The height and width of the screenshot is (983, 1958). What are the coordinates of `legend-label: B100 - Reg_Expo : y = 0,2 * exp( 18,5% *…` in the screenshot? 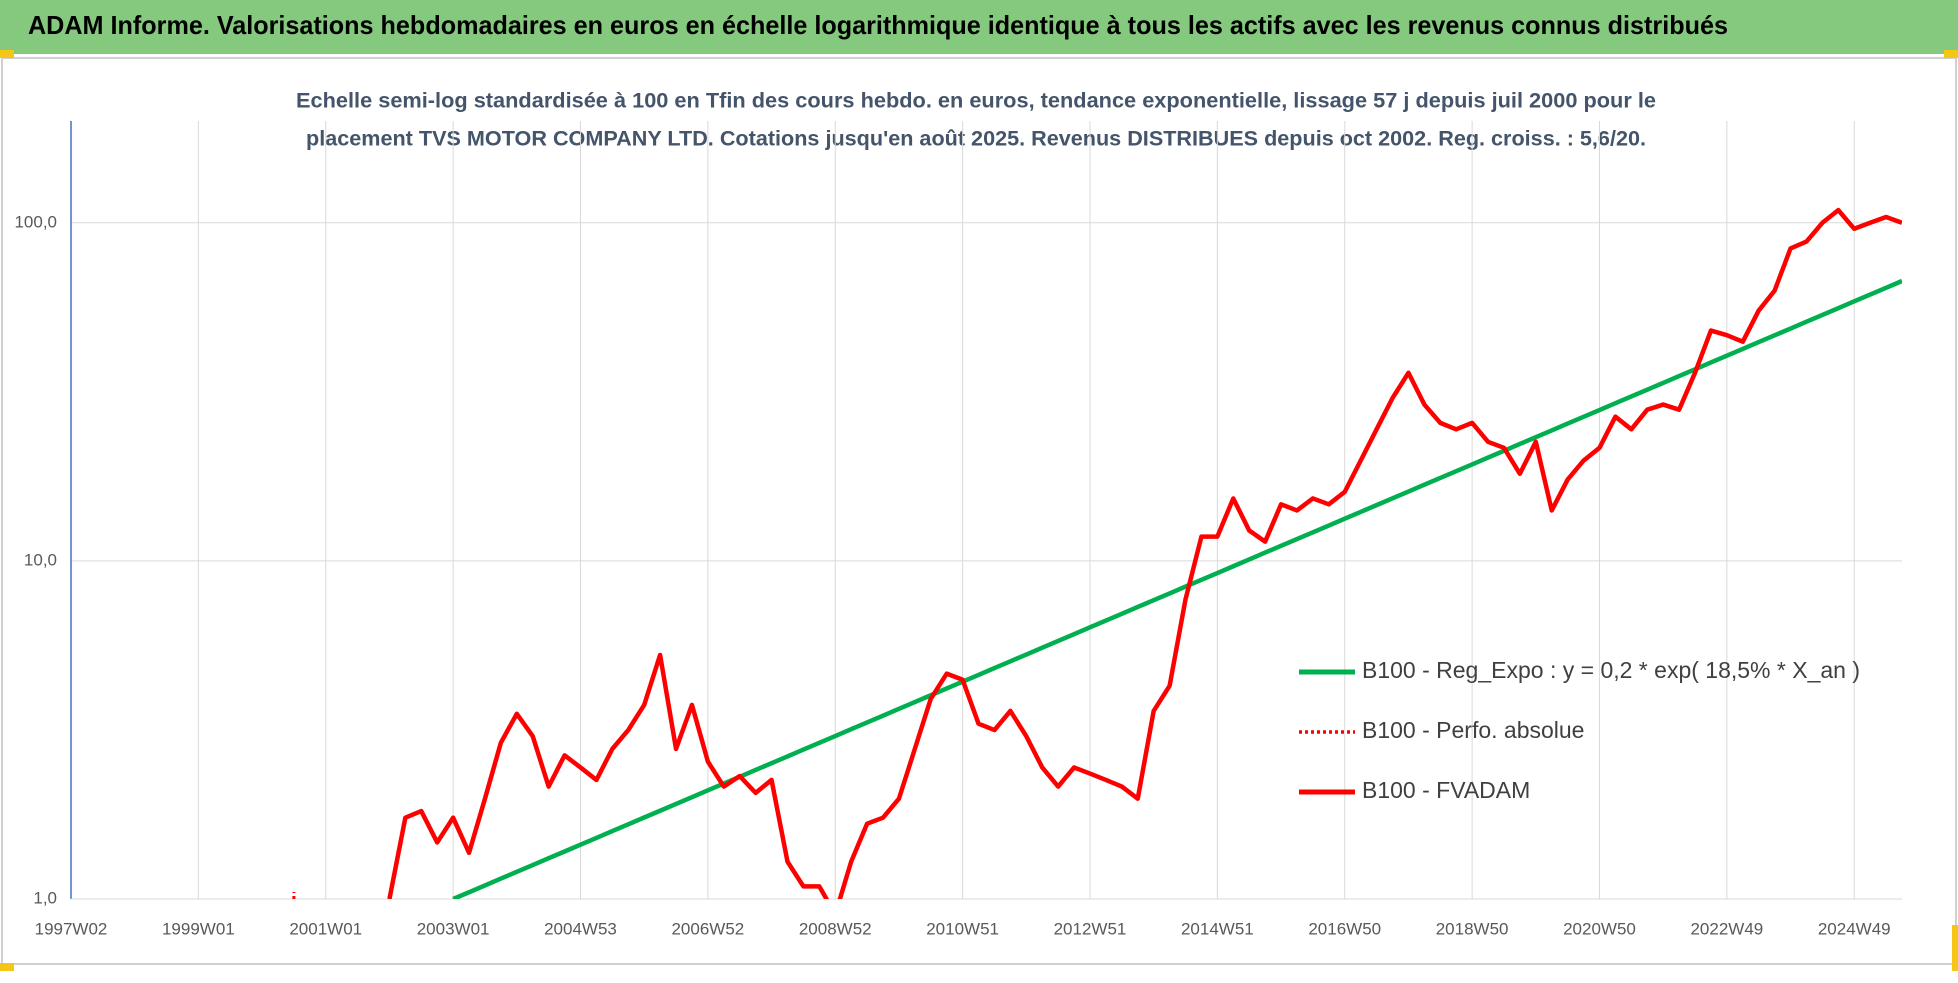 It's located at (1611, 670).